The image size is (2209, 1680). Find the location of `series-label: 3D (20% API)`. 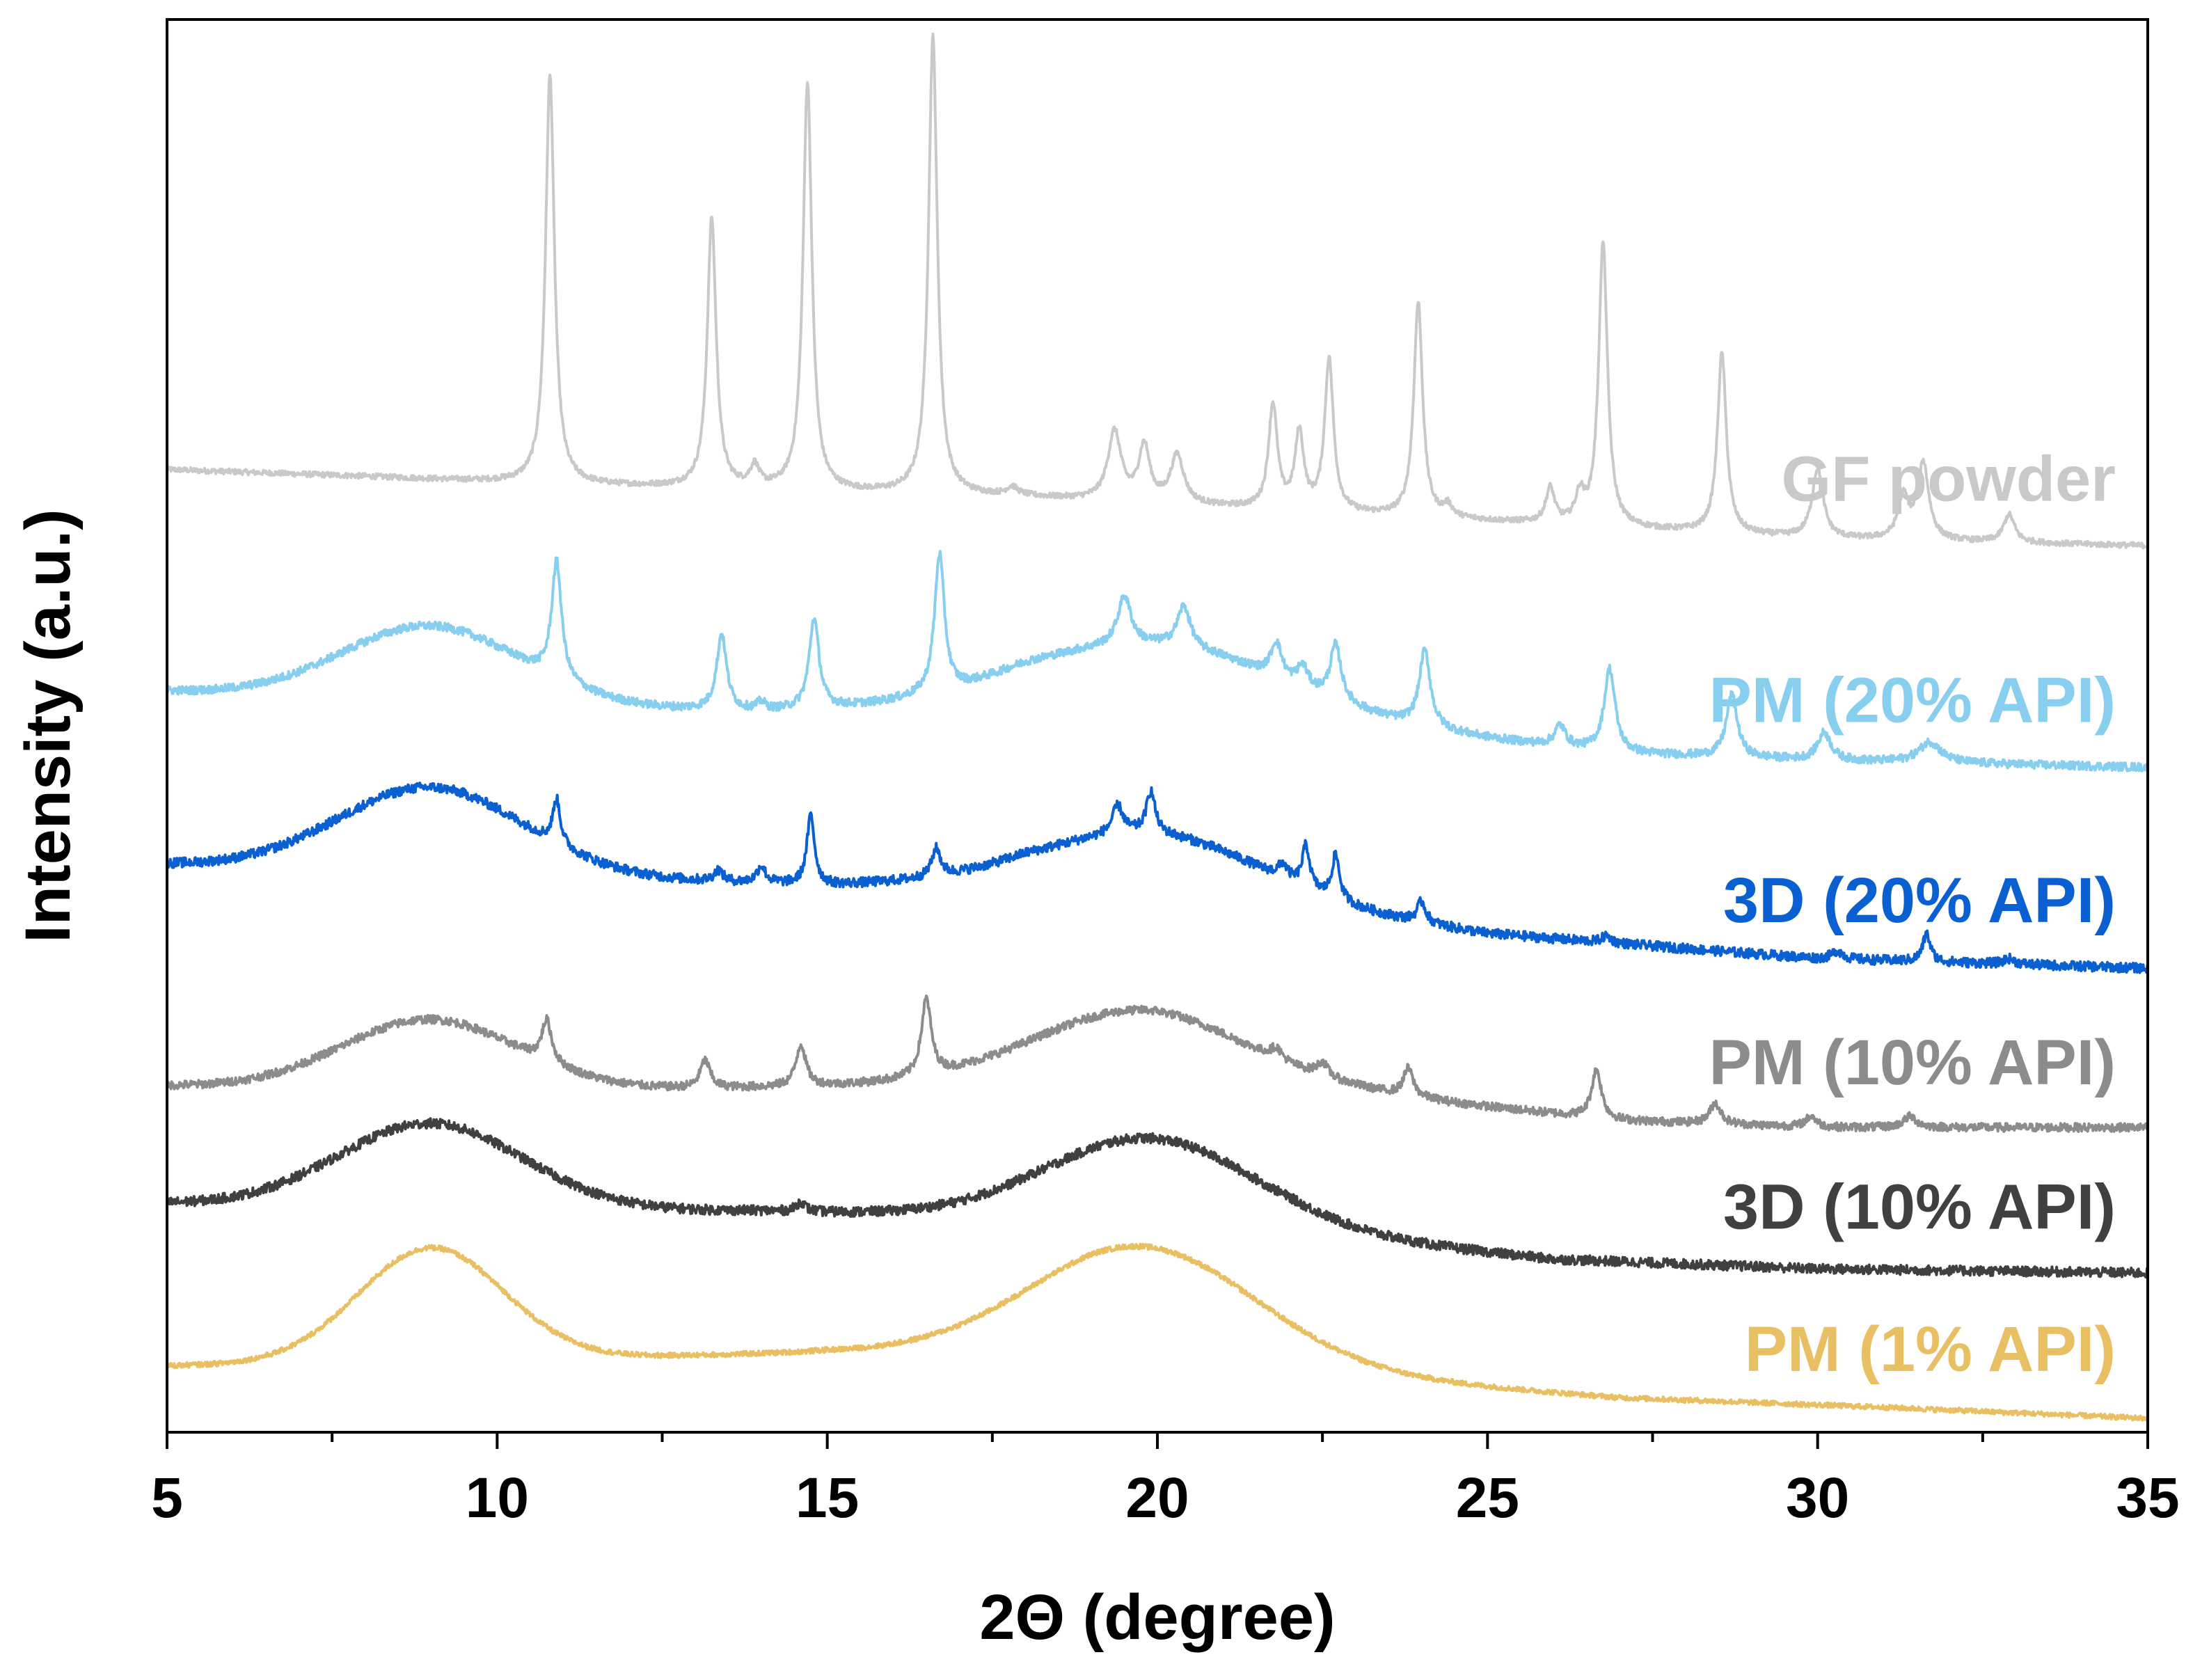

series-label: 3D (20% API) is located at coordinates (1920, 901).